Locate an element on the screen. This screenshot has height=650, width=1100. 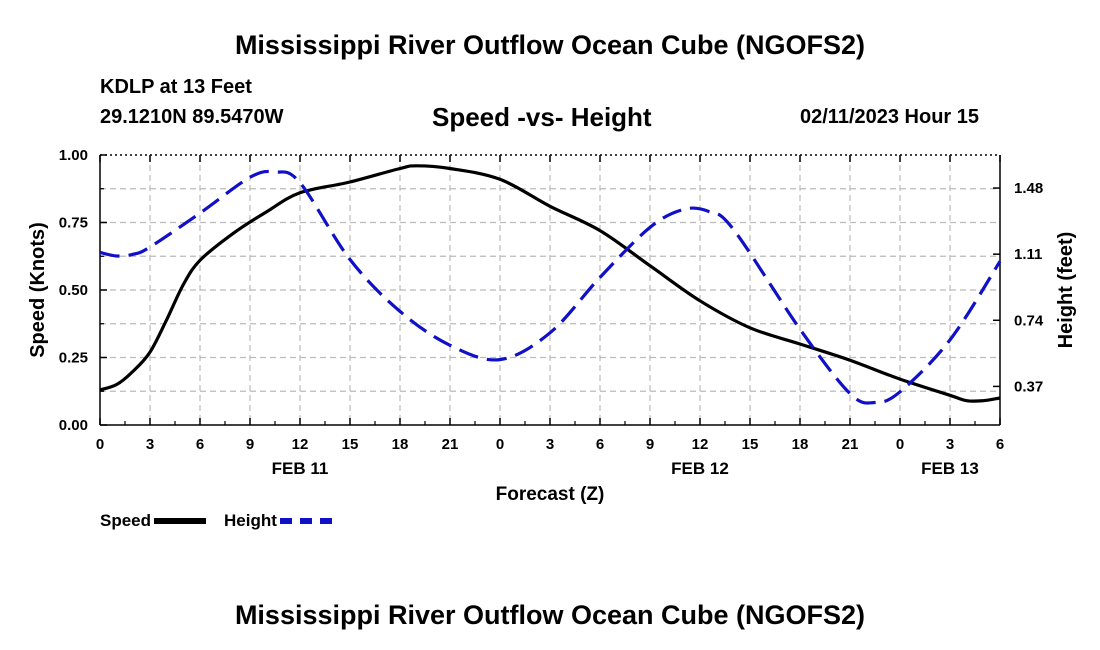
date-label: FEB 11 is located at coordinates (300, 468).